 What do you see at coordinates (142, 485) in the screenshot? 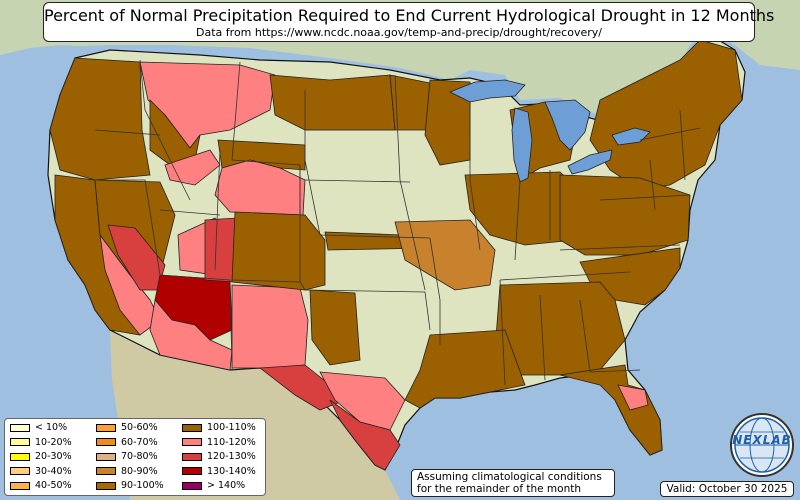
I see `legend-label: 90-100%` at bounding box center [142, 485].